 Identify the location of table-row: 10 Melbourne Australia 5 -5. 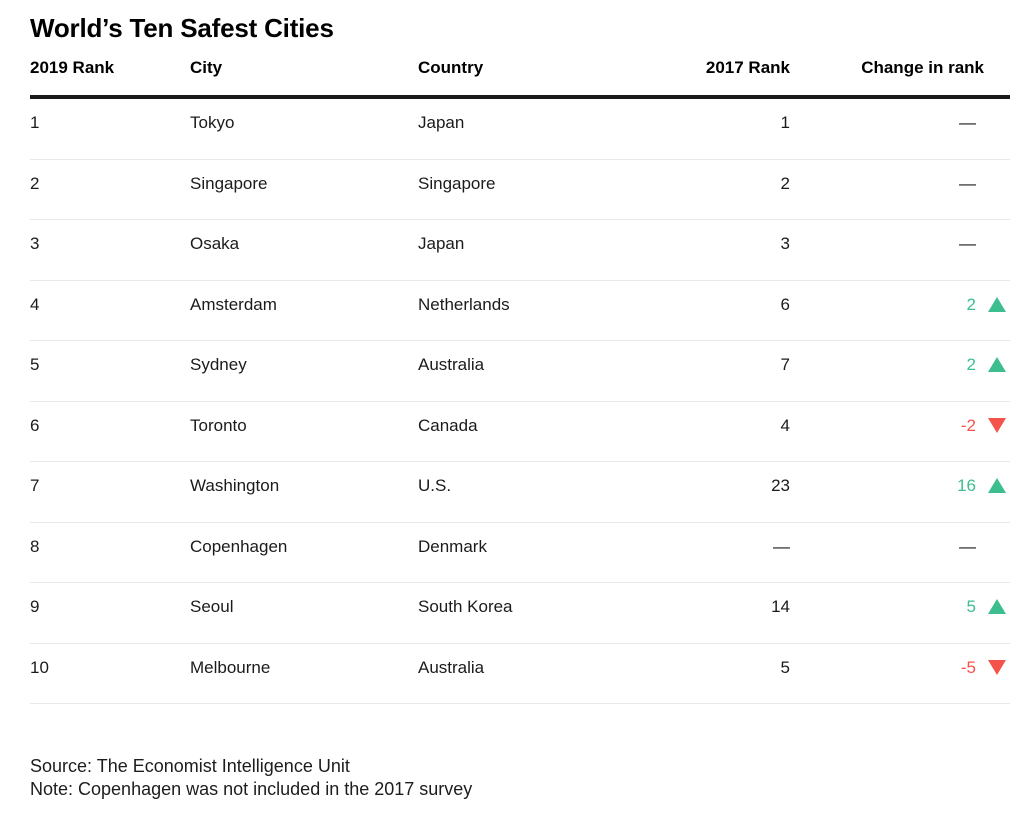
(520, 674).